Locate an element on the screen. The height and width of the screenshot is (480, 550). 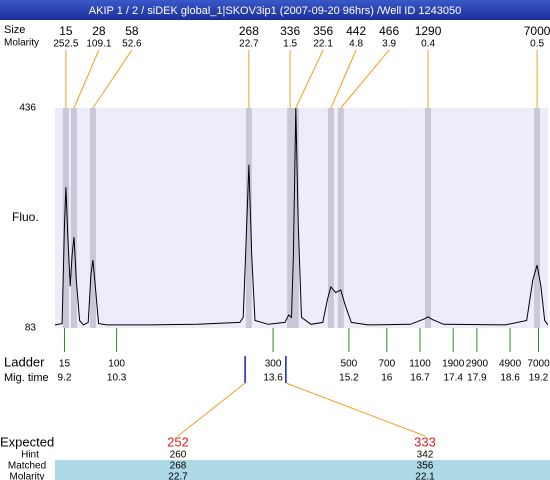
peak-molarity: 1.5 is located at coordinates (290, 44).